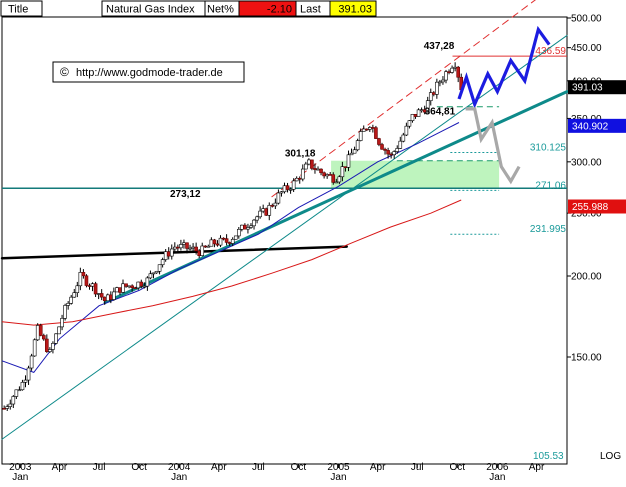 This screenshot has width=626, height=487. I want to click on level-label-5: 231.995, so click(548, 229).